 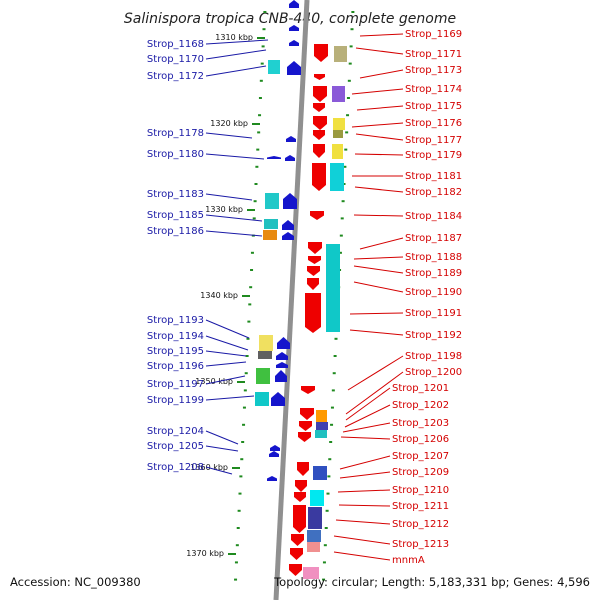 What do you see at coordinates (420, 506) in the screenshot?
I see `gene-label-right: Strop_1211` at bounding box center [420, 506].